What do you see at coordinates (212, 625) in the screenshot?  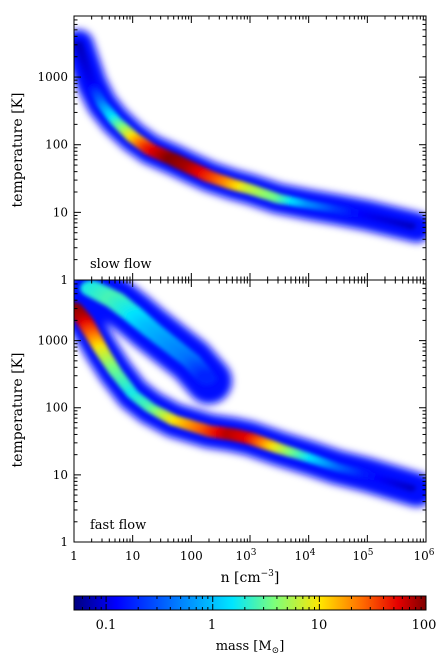 I see `colorbar-tick-label-1: 1` at bounding box center [212, 625].